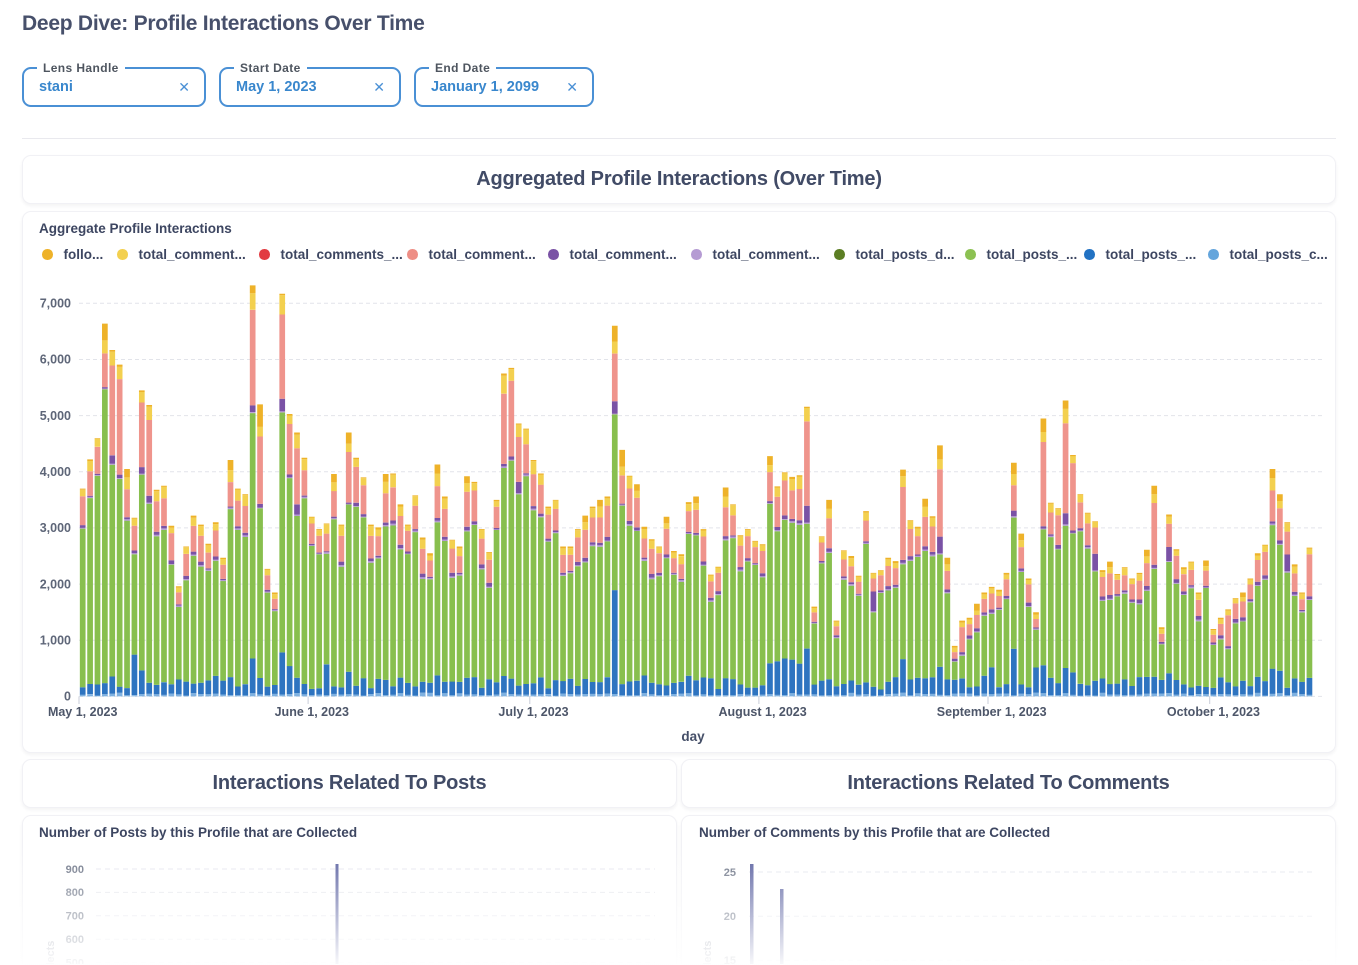 Image resolution: width=1358 pixels, height=965 pixels. What do you see at coordinates (75, 870) in the screenshot?
I see `svg-text: 900` at bounding box center [75, 870].